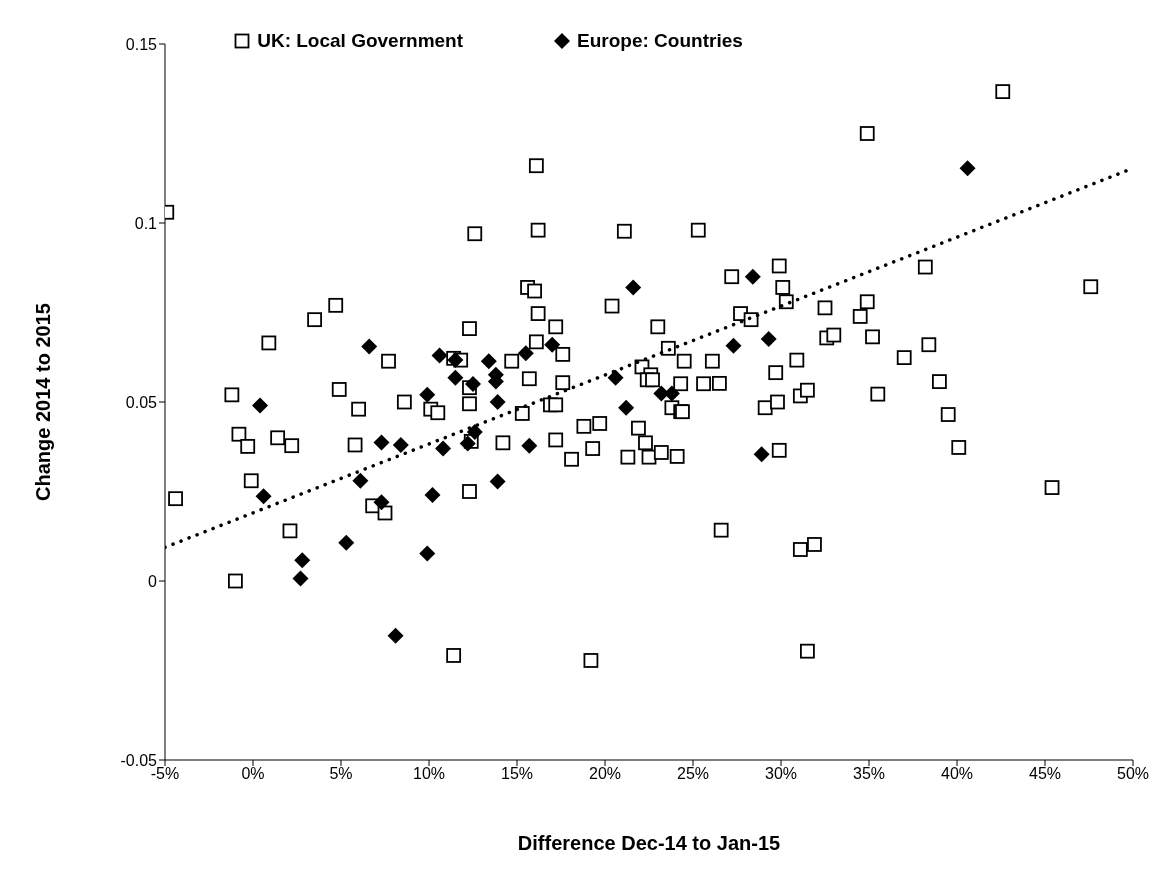  What do you see at coordinates (605, 774) in the screenshot?
I see `x-tick-label: 20%` at bounding box center [605, 774].